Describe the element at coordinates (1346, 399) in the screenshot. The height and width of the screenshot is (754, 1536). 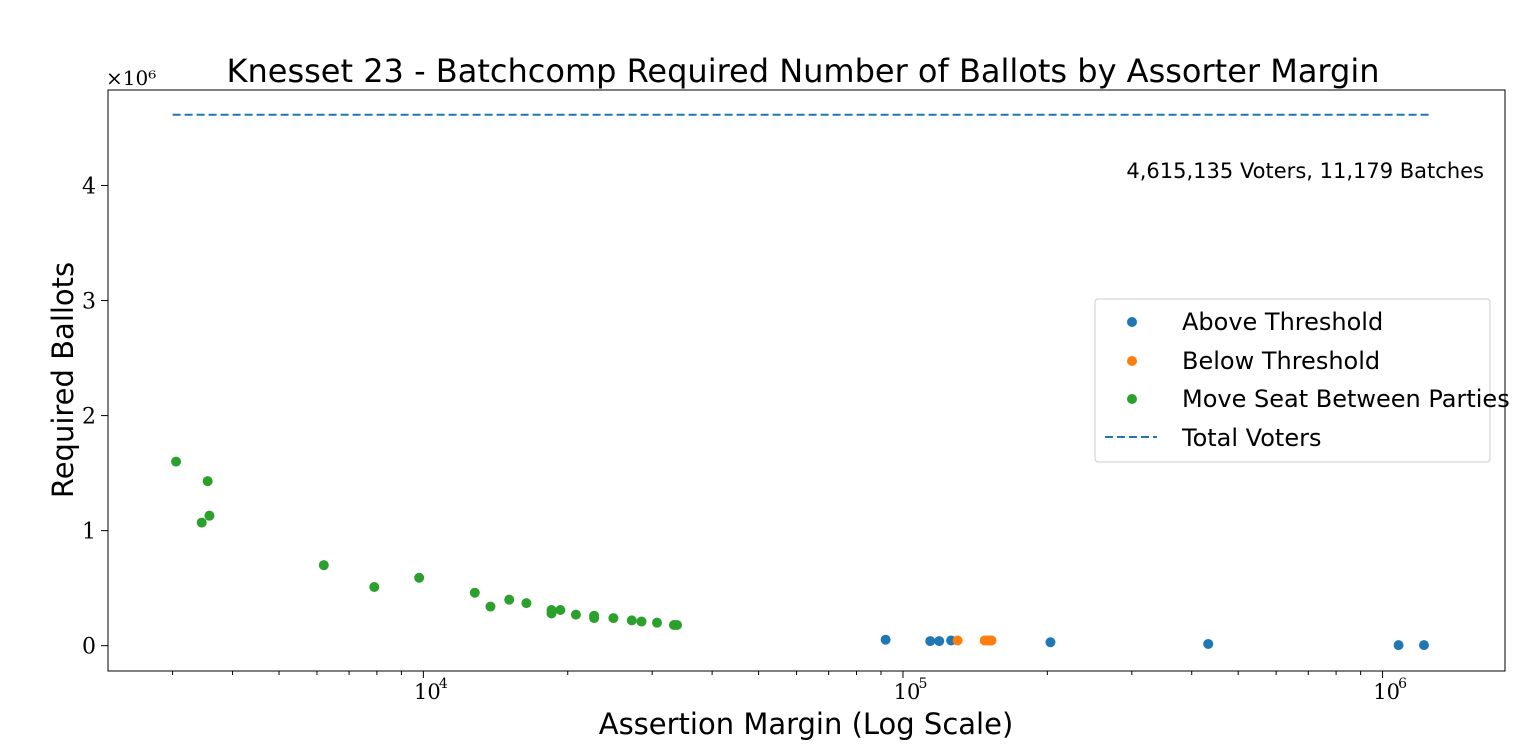
I see `legend-label-move-seat: Move Seat Between Parties` at that location.